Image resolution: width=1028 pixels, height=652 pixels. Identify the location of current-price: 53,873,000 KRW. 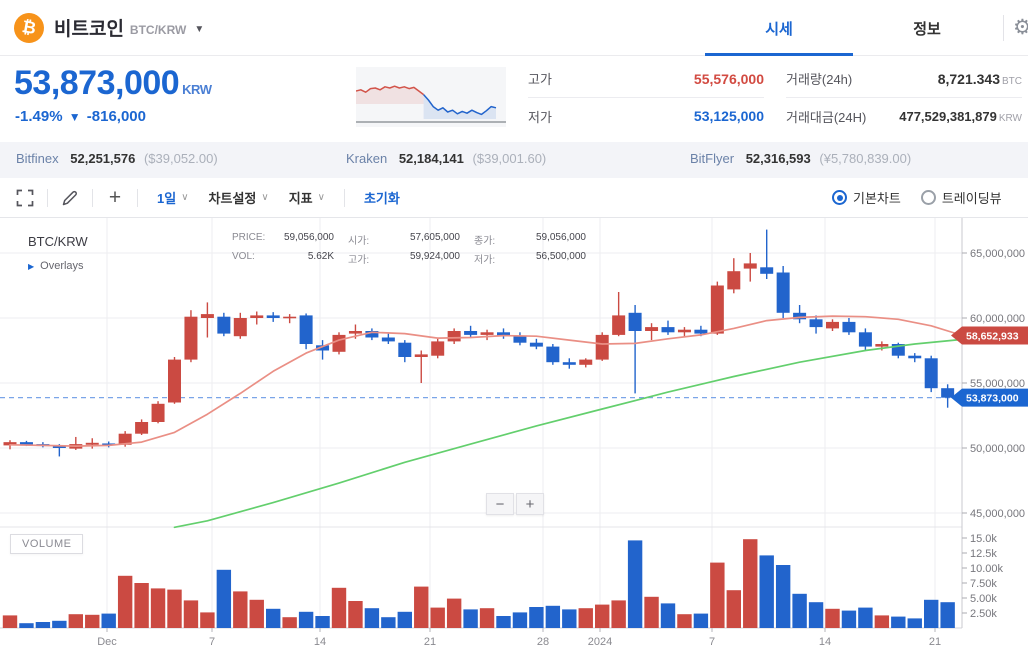
(113, 83).